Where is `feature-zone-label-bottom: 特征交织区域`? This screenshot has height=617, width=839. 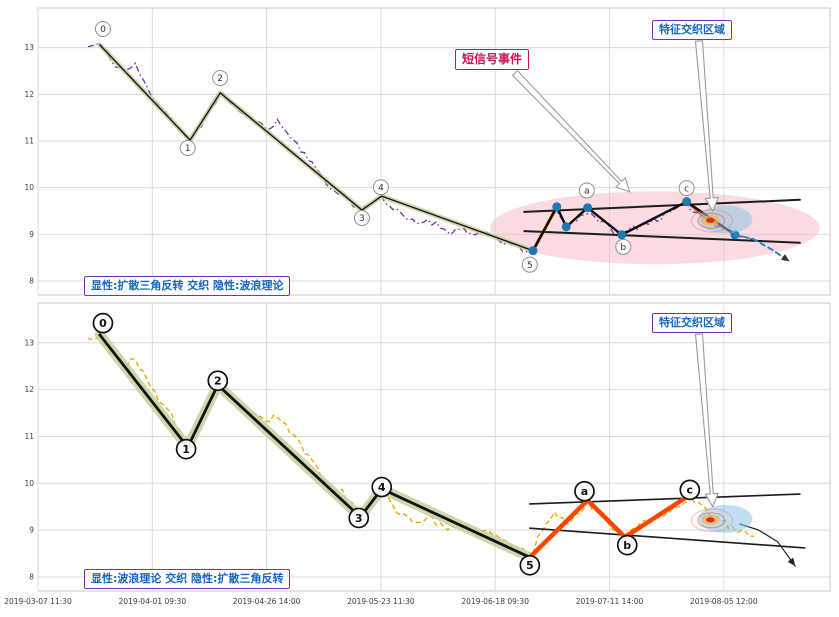
feature-zone-label-bottom: 特征交织区域 is located at coordinates (692, 323).